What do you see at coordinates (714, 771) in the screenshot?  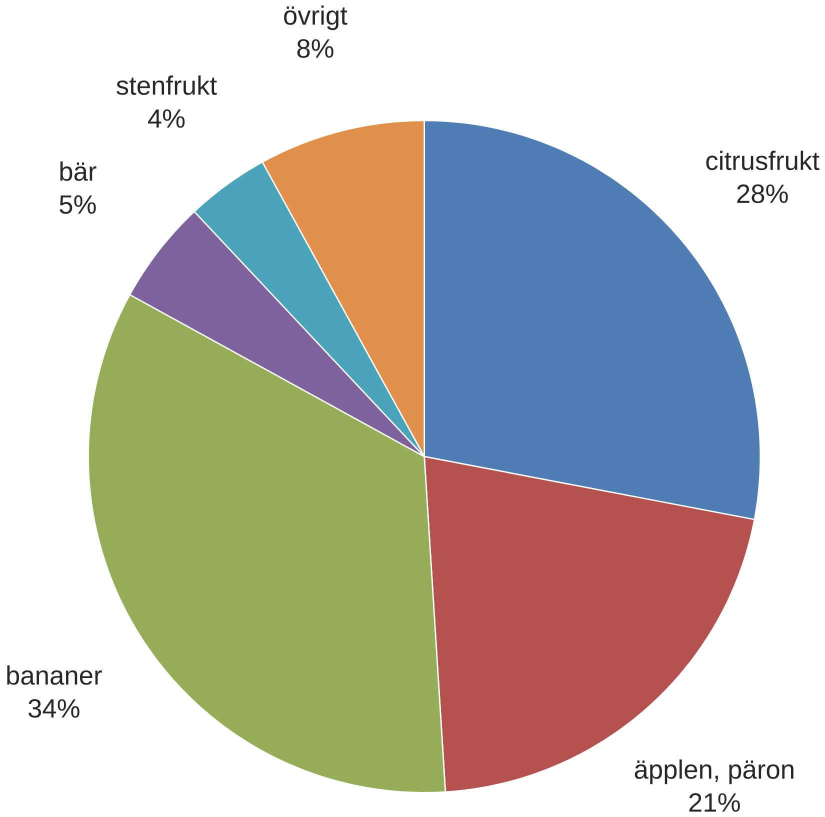 I see `slice-label: äpplen, päron` at bounding box center [714, 771].